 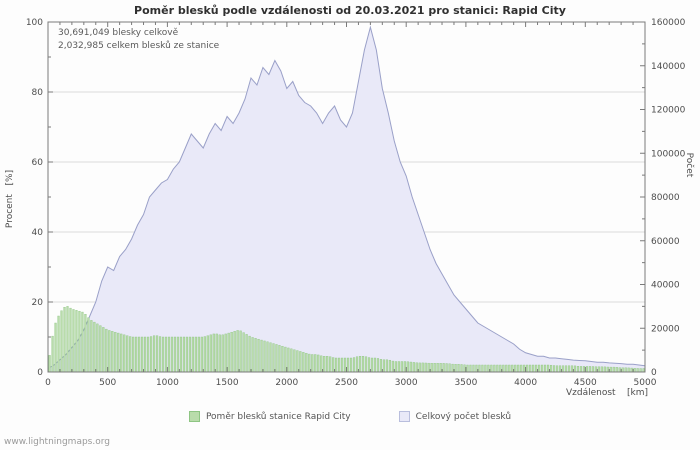 I want to click on svg-text: 4500, so click(x=585, y=383).